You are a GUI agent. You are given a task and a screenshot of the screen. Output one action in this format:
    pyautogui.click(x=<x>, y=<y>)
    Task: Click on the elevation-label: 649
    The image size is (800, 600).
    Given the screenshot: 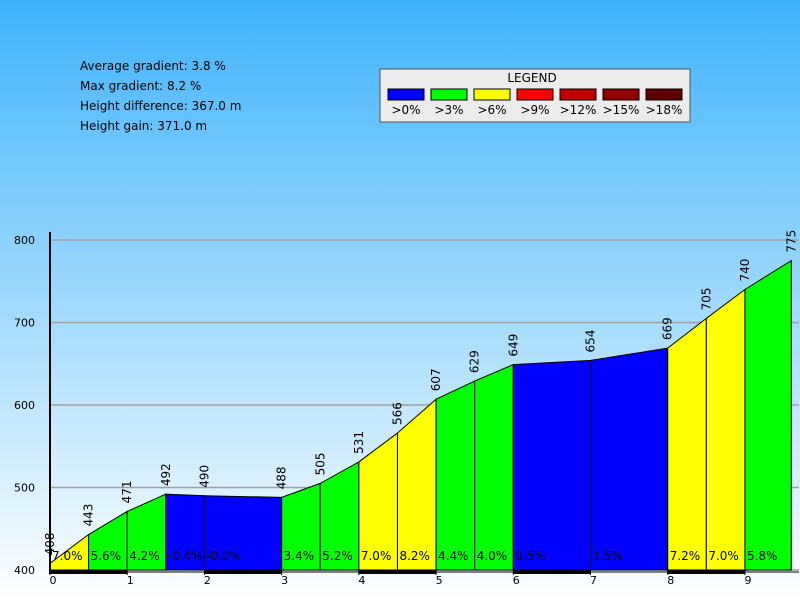 What is the action you would take?
    pyautogui.click(x=513, y=345)
    